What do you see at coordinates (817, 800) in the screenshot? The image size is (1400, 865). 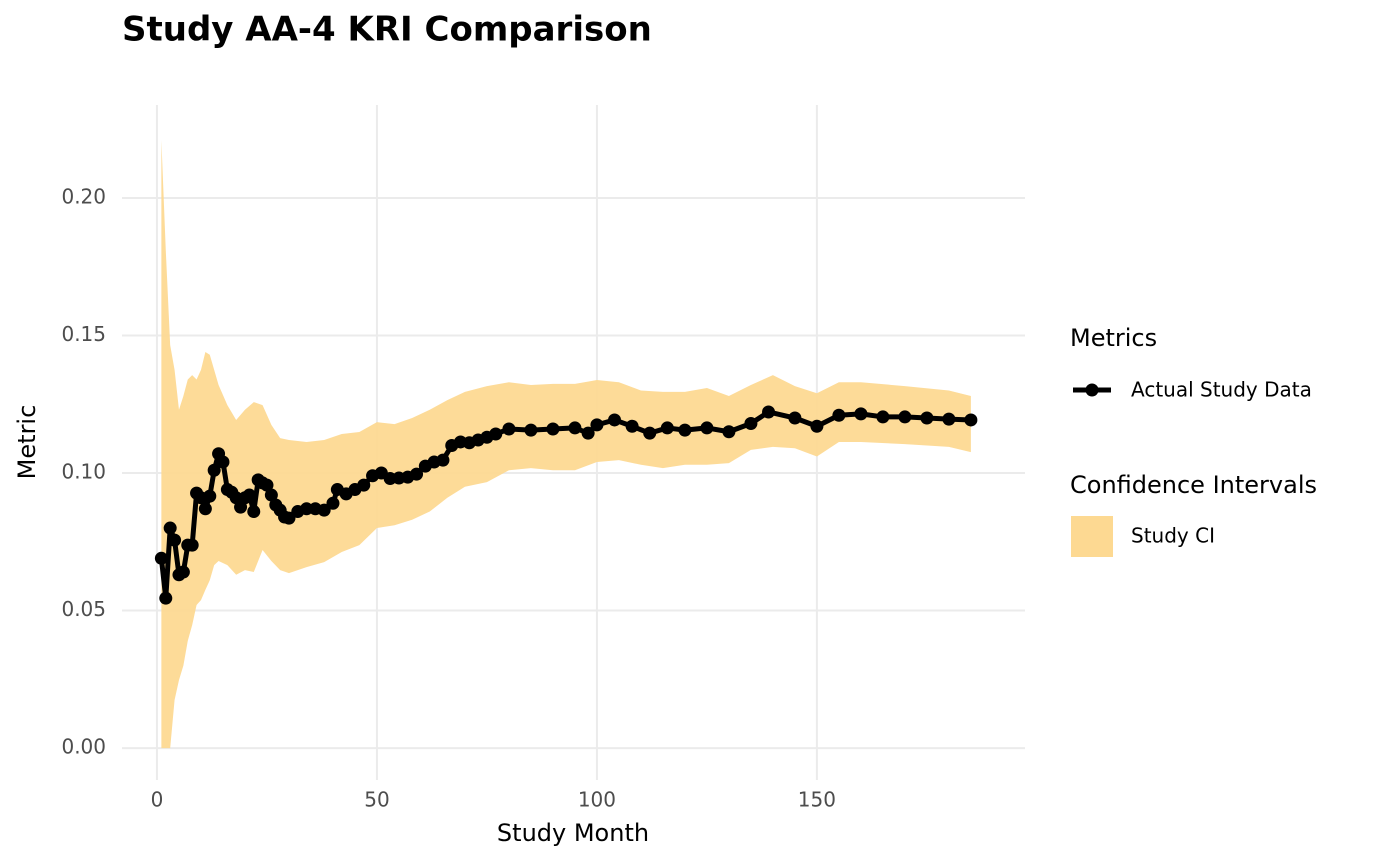 I see `x-tick-label: 150` at bounding box center [817, 800].